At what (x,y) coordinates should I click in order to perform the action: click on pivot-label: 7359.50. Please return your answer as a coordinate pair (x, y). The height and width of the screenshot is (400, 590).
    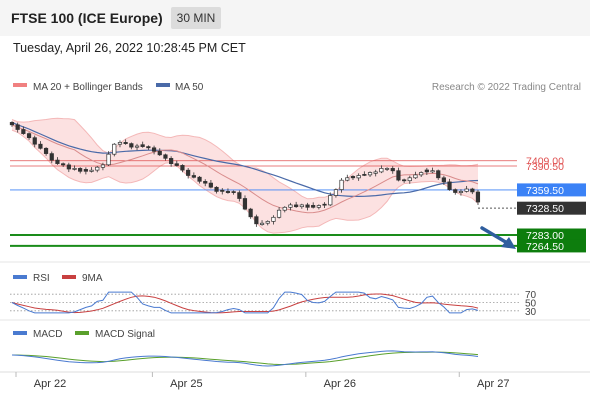
    Looking at the image, I should click on (545, 191).